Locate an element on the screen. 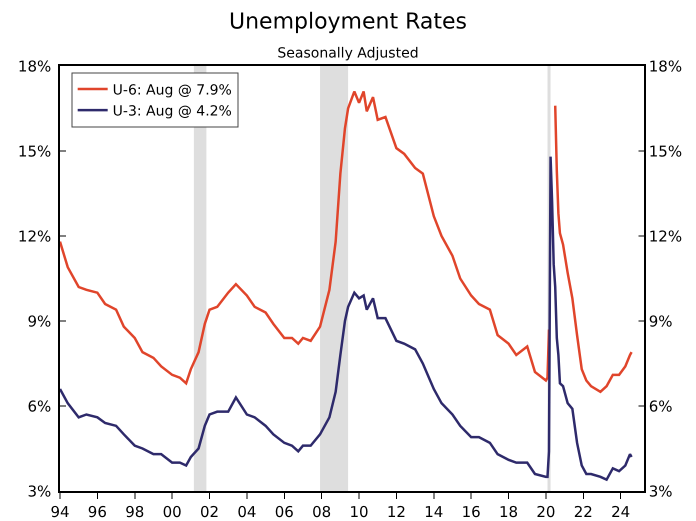 The image size is (696, 521). x-tick-label: 16 is located at coordinates (471, 511).